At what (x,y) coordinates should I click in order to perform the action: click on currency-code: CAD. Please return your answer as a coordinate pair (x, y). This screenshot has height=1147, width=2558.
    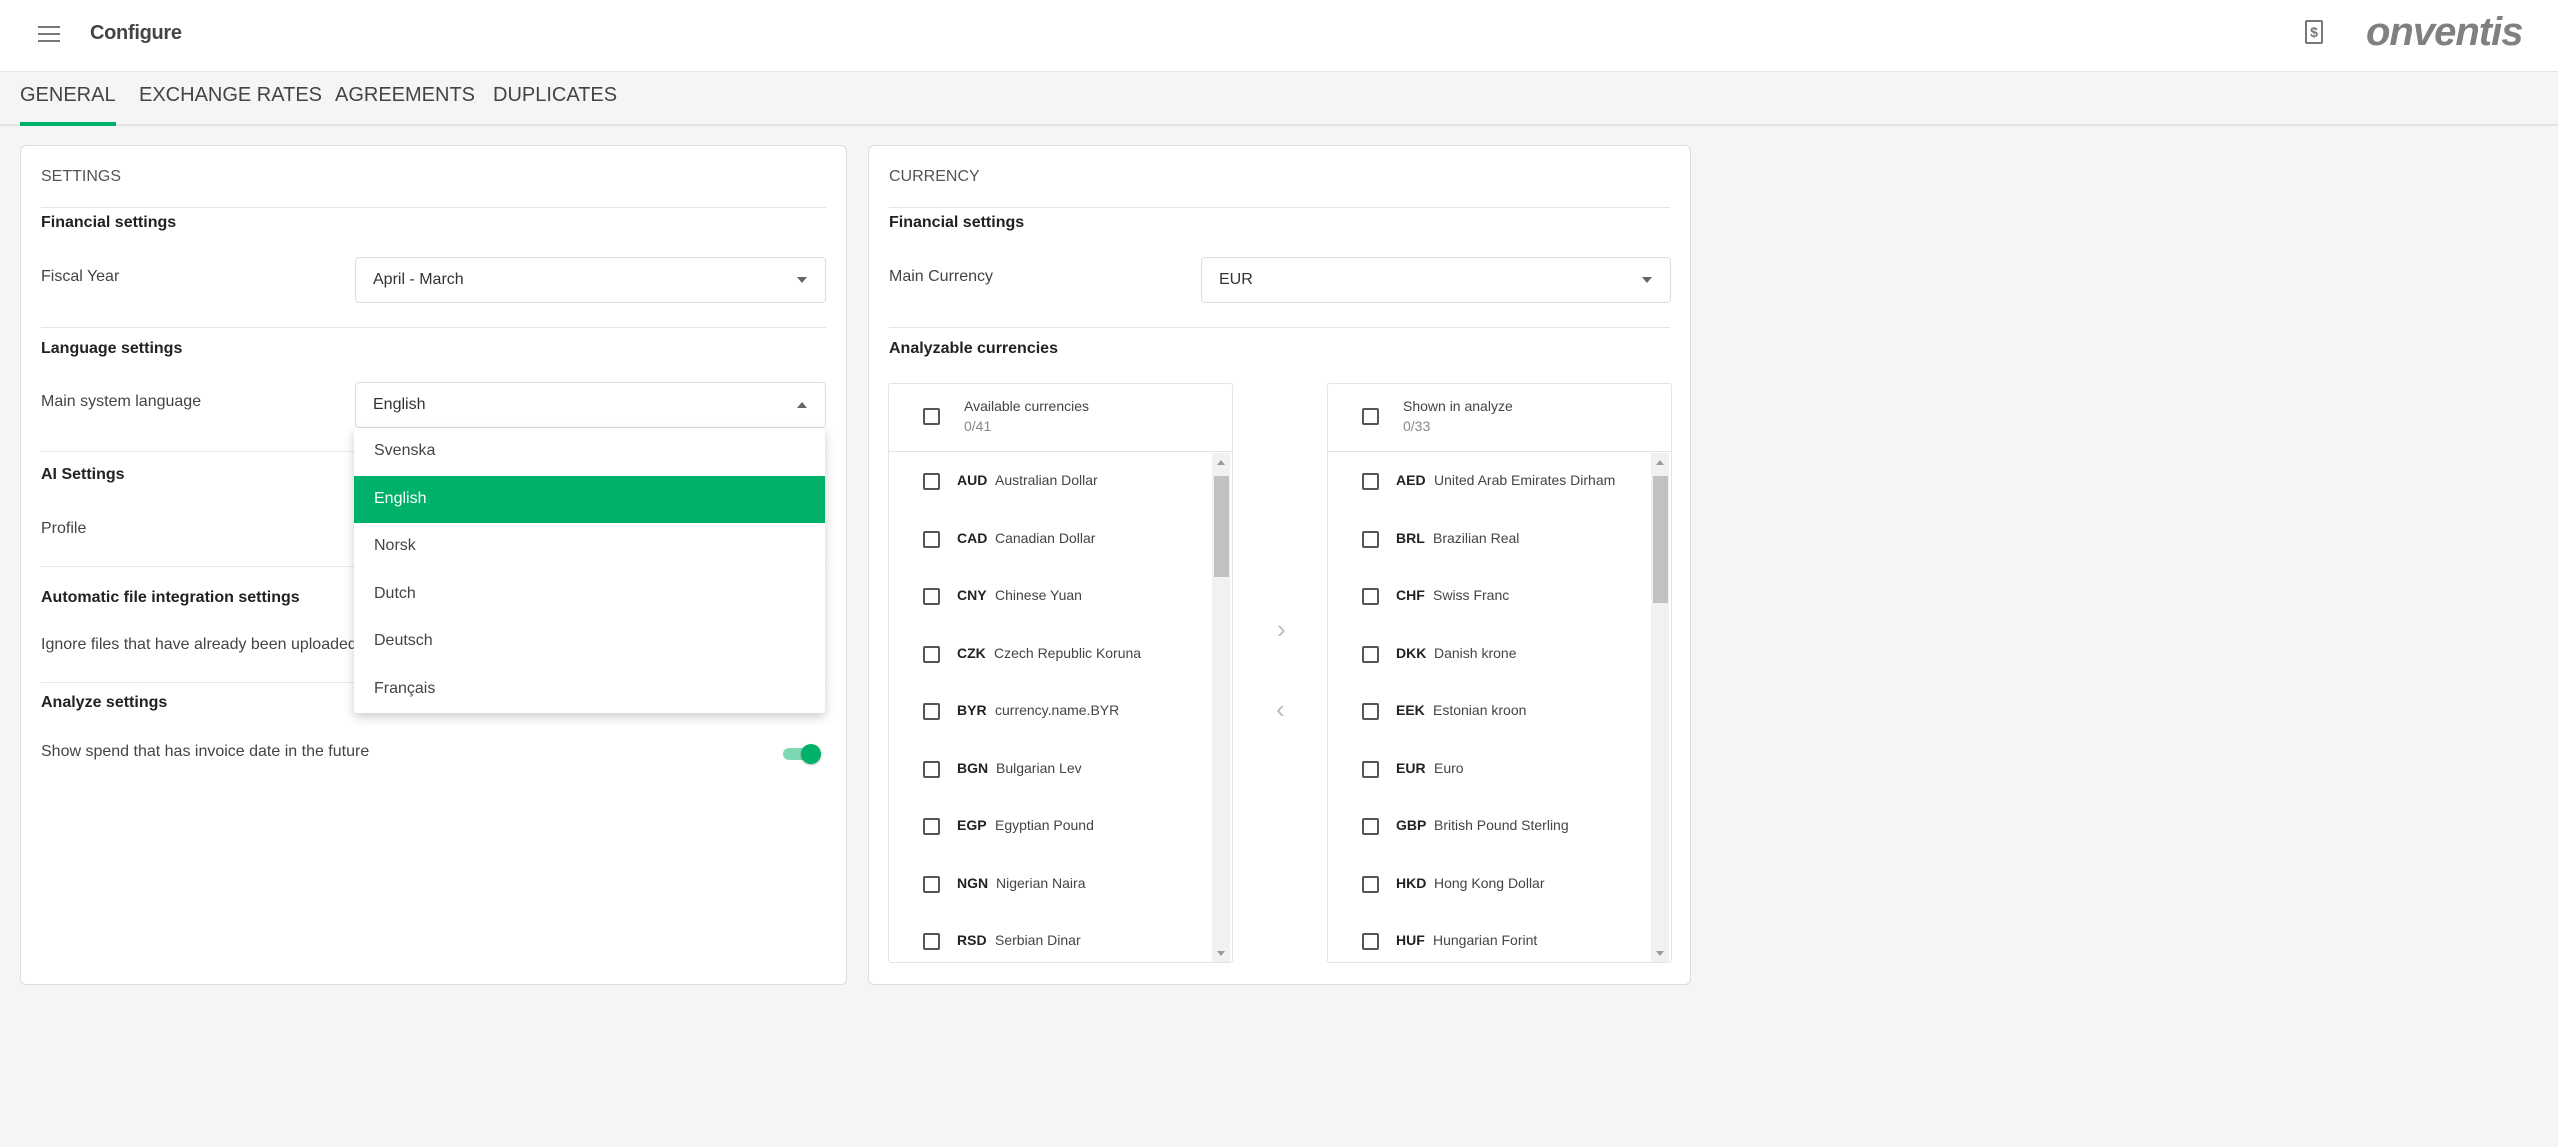
    Looking at the image, I should click on (972, 537).